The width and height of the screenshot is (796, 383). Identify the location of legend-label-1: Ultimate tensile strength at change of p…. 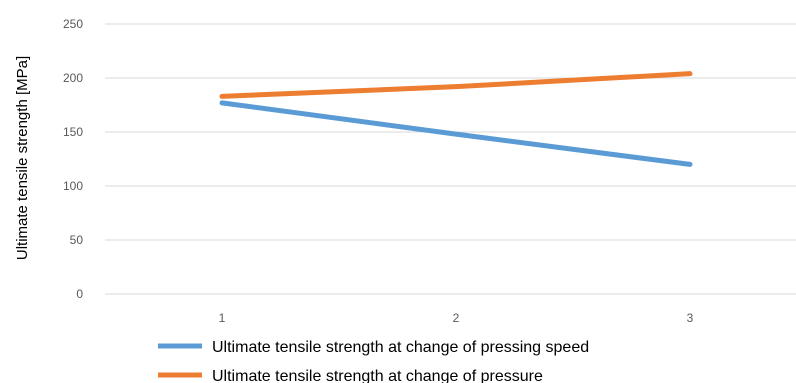
(400, 347).